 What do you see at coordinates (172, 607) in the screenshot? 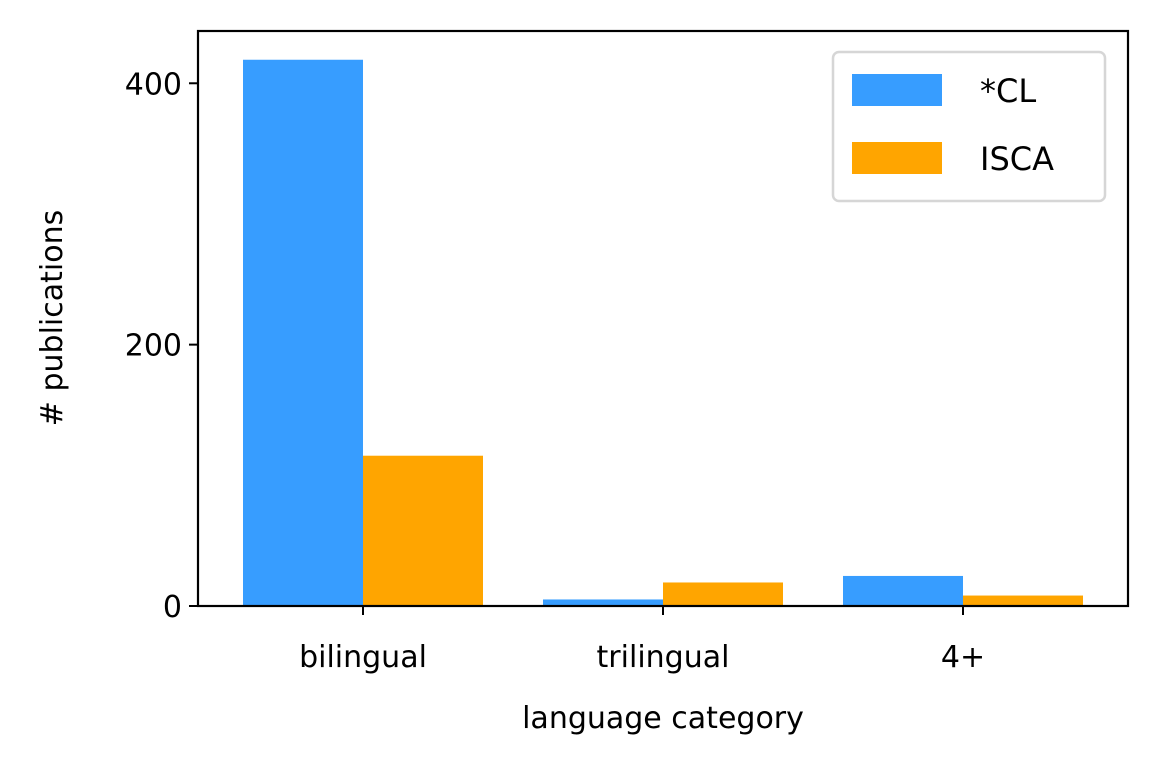
I see `y-tick-label: 0` at bounding box center [172, 607].